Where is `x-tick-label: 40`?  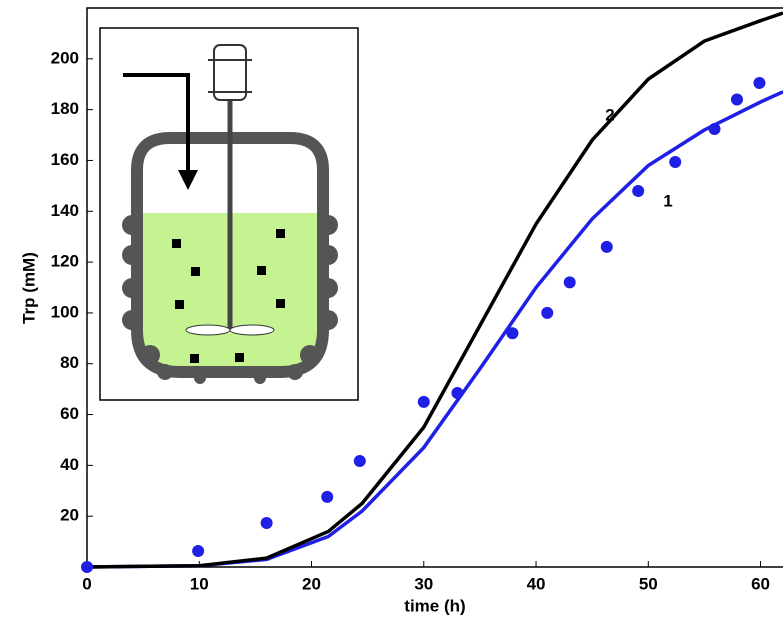 x-tick-label: 40 is located at coordinates (536, 583).